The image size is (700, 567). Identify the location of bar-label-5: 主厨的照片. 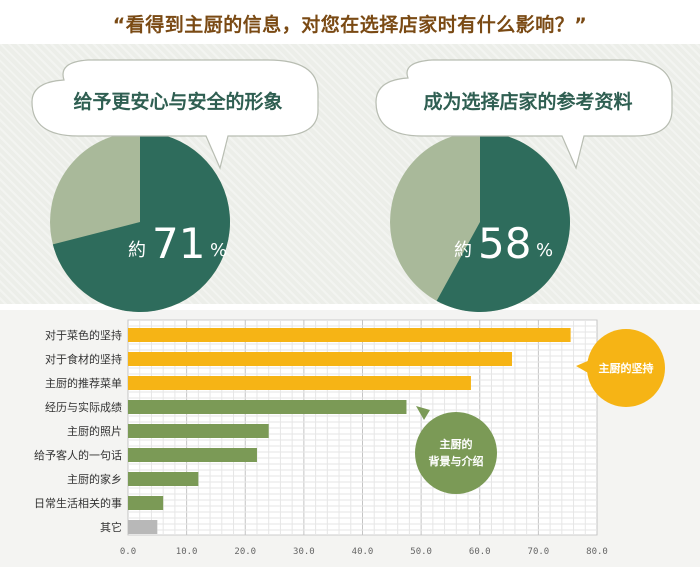
(94, 431).